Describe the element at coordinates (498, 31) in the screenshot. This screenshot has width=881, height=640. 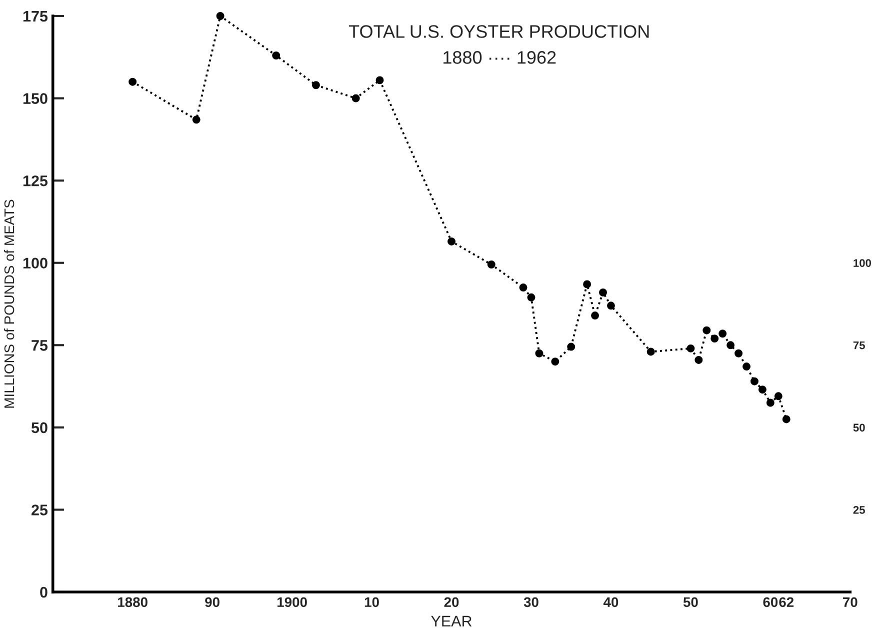
I see `chart-title: TOTAL U.S. OYSTER PRODUCTION` at that location.